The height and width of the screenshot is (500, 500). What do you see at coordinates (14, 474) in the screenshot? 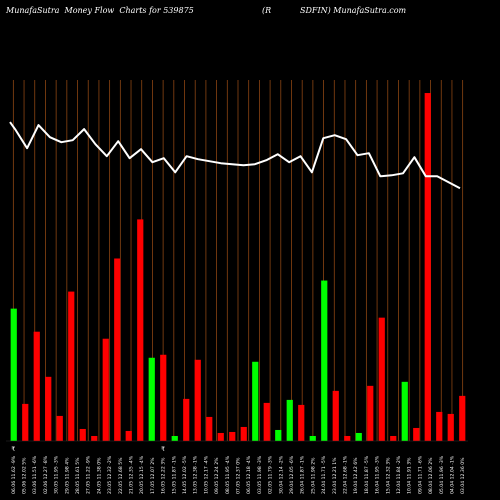
I see `x-tick-label: 06.06 11.62 -9%` at bounding box center [14, 474].